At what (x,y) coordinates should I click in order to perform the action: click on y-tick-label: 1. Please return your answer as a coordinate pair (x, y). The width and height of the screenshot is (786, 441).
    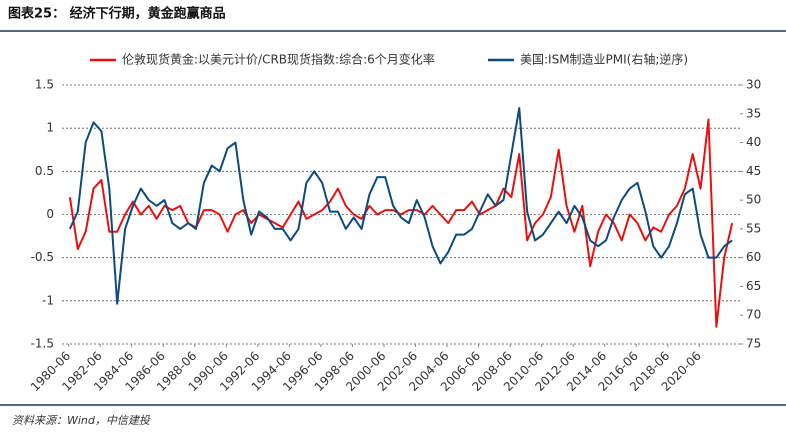
    Looking at the image, I should click on (50, 128).